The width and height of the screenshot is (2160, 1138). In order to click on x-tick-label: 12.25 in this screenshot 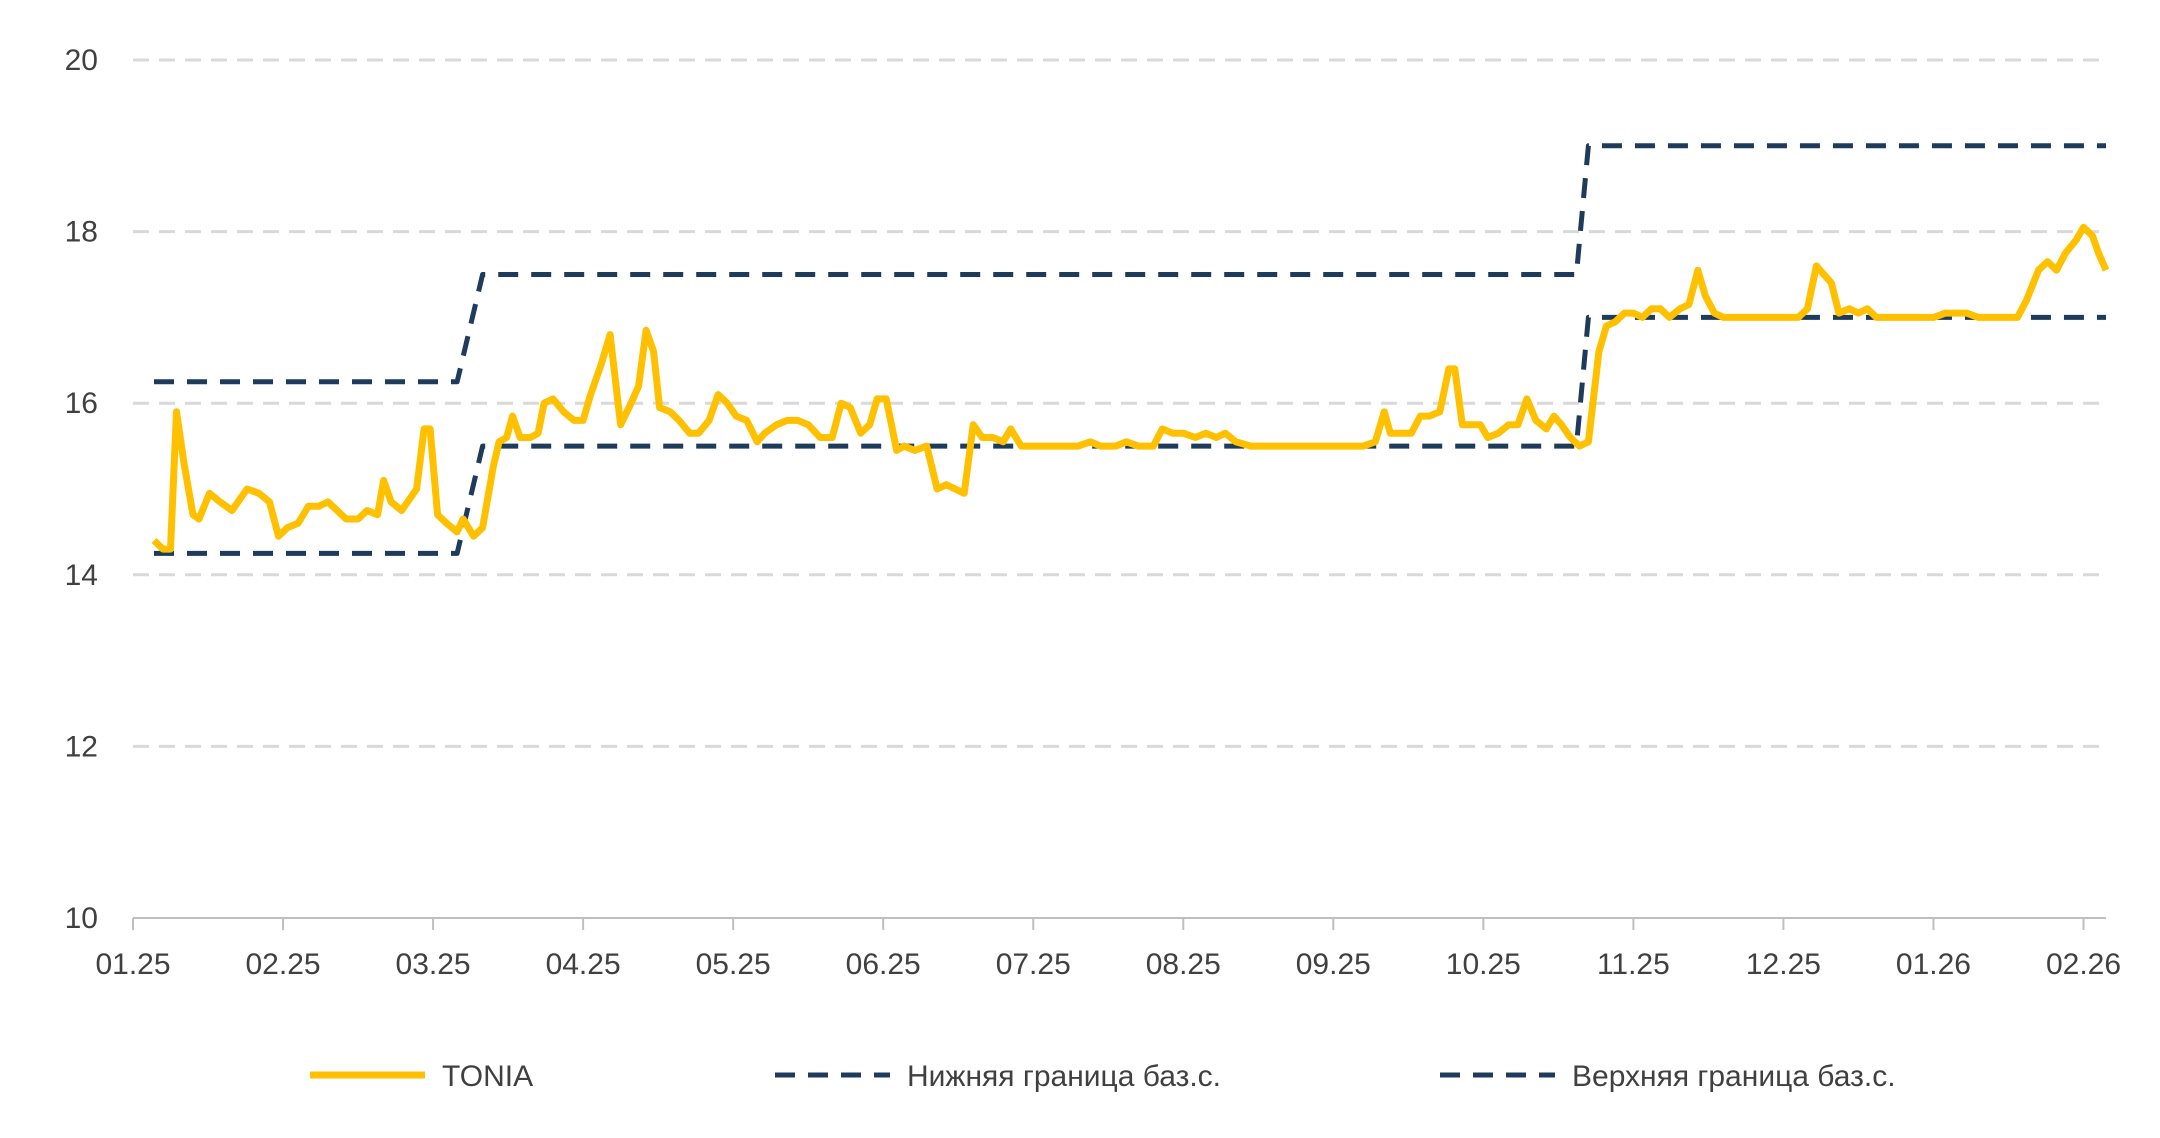, I will do `click(1783, 964)`.